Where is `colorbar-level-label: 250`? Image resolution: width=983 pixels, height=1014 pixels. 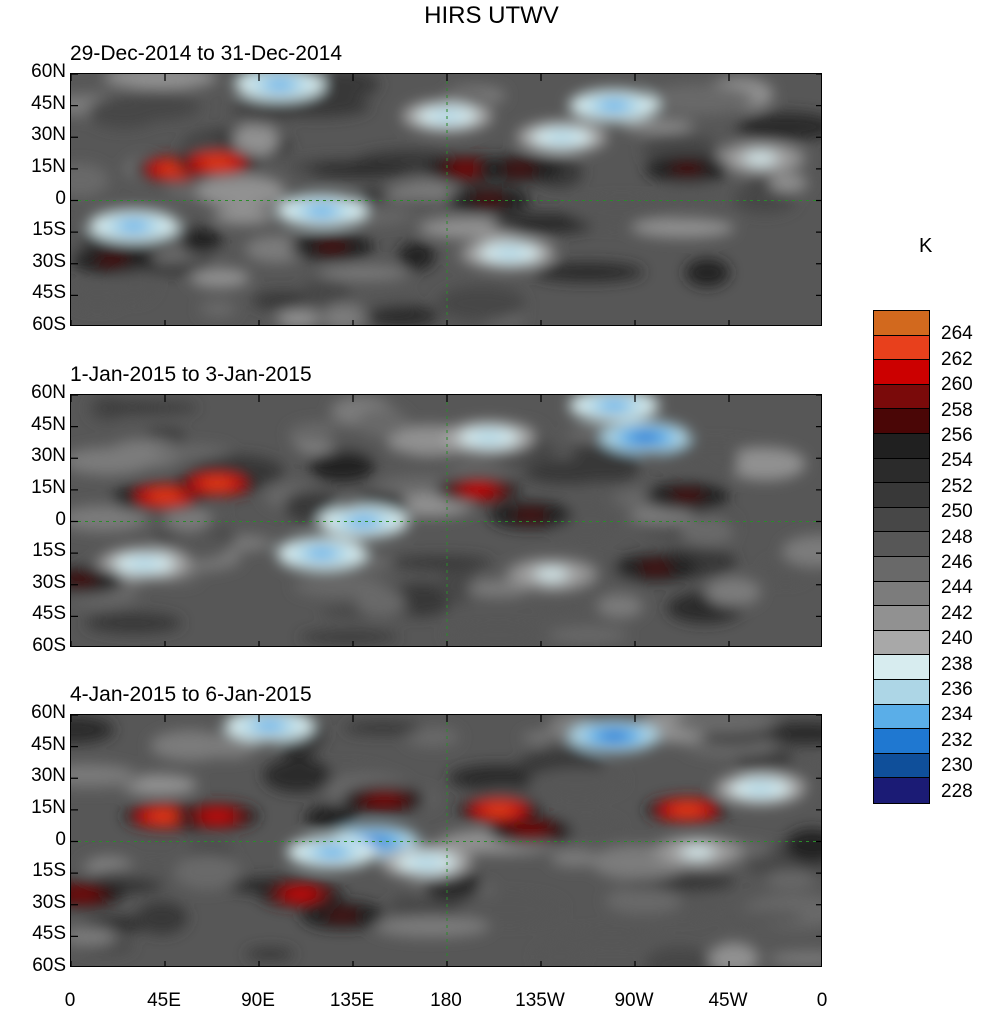 colorbar-level-label: 250 is located at coordinates (957, 512).